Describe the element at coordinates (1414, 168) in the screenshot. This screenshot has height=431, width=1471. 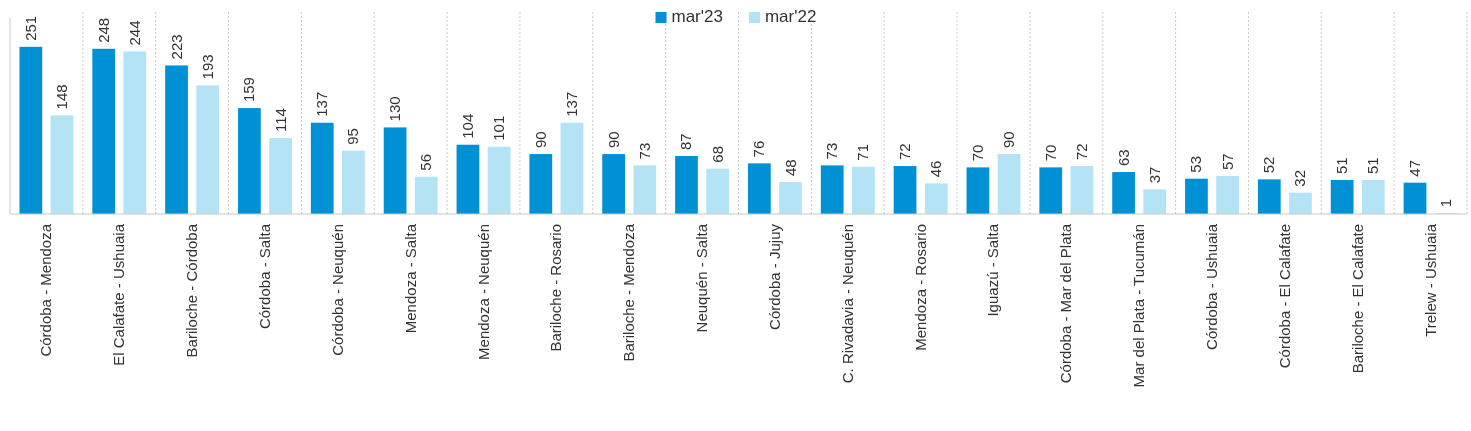
I see `data-label: 47` at that location.